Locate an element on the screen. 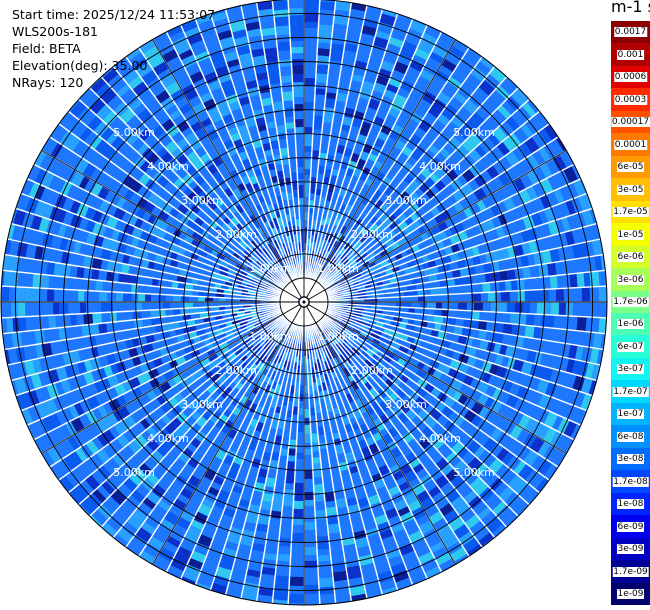  colorbar-level-0: 0.0017 is located at coordinates (630, 32).